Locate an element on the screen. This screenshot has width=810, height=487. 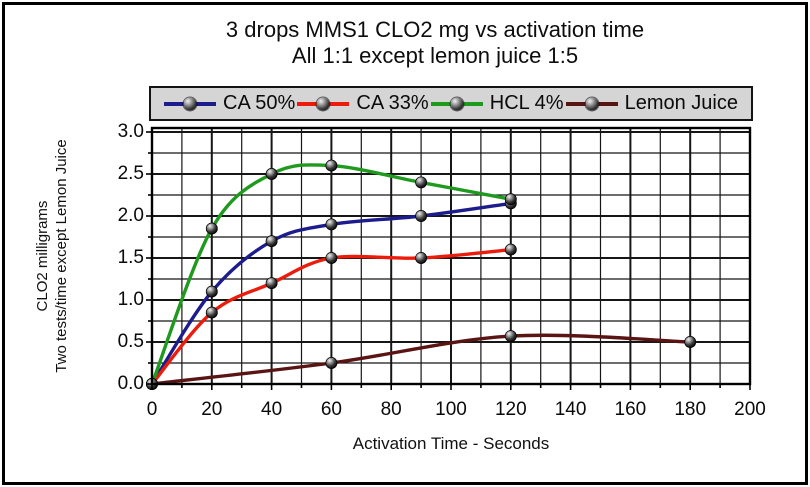
x-tick-label: 100 is located at coordinates (451, 409).